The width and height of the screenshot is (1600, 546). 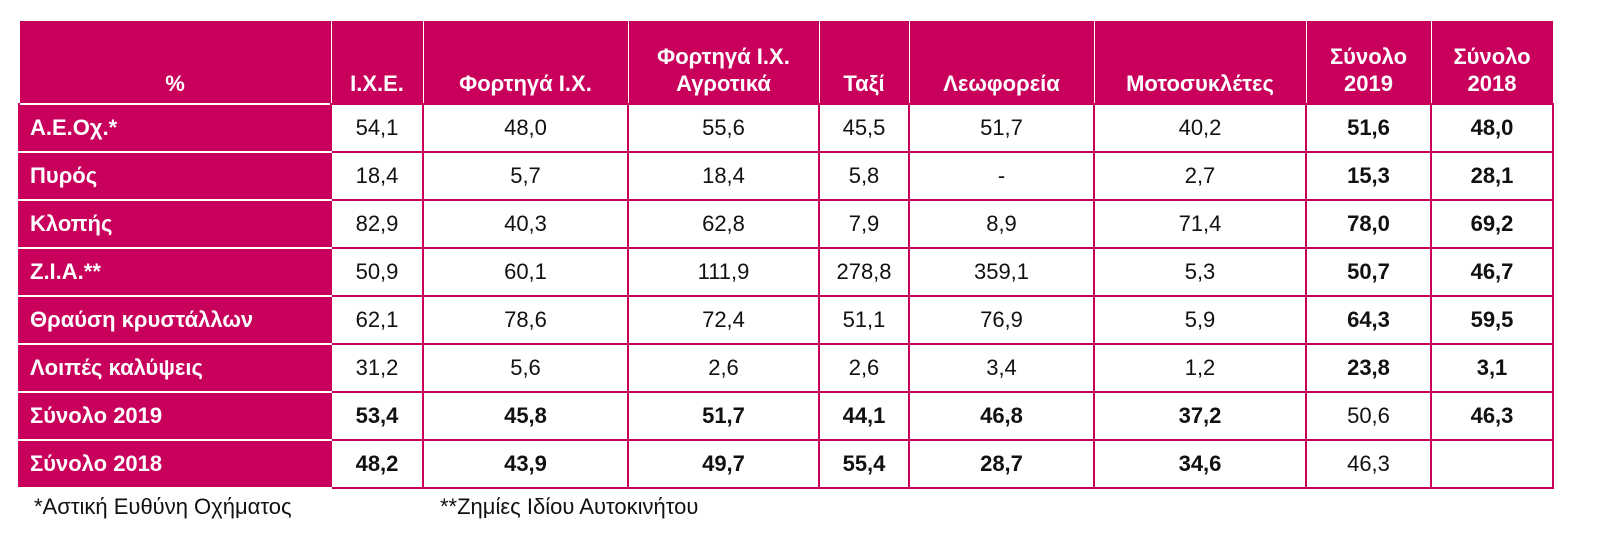 What do you see at coordinates (377, 128) in the screenshot?
I see `cell: 54,1` at bounding box center [377, 128].